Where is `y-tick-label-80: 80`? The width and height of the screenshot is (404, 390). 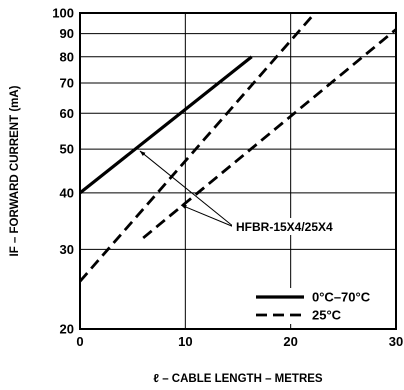
y-tick-label-80: 80 is located at coordinates (67, 56).